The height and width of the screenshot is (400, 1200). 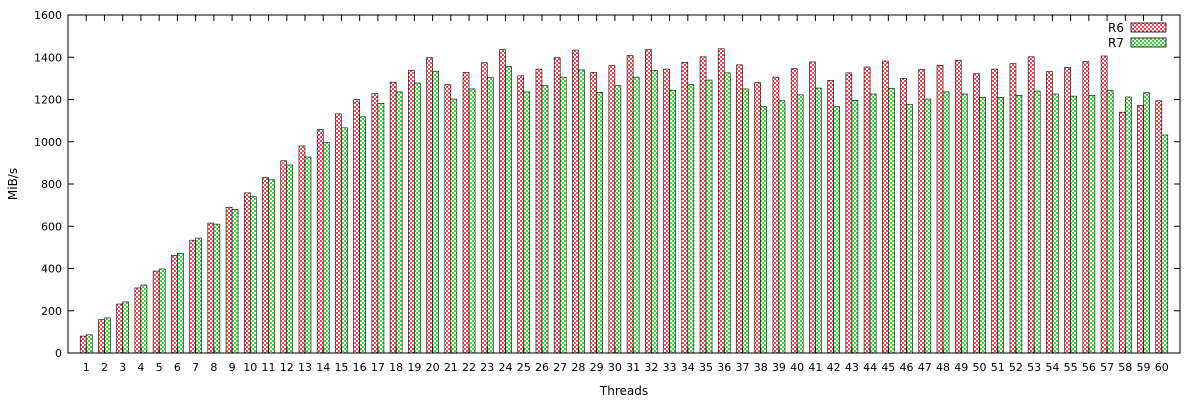 I want to click on x-tick-label: 3, so click(x=122, y=367).